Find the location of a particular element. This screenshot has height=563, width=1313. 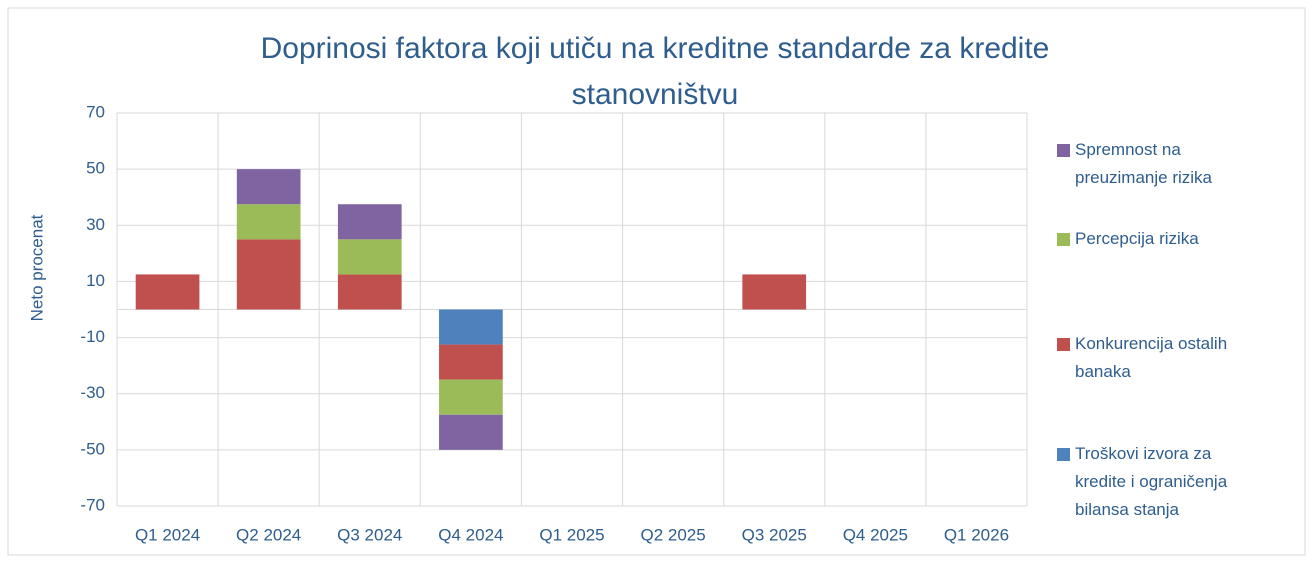

legend-item: Percepcija rizika is located at coordinates (1162, 239).